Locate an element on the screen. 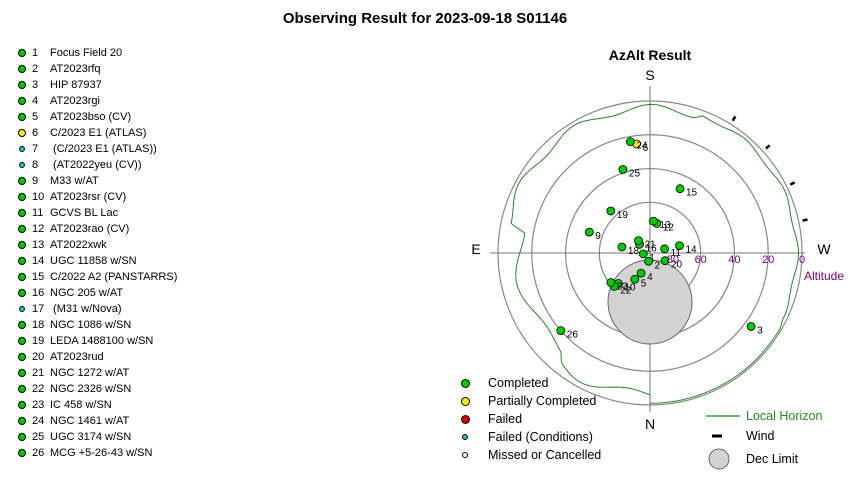 This screenshot has width=850, height=480. target-name: UGC 3174 w/SN is located at coordinates (91, 437).